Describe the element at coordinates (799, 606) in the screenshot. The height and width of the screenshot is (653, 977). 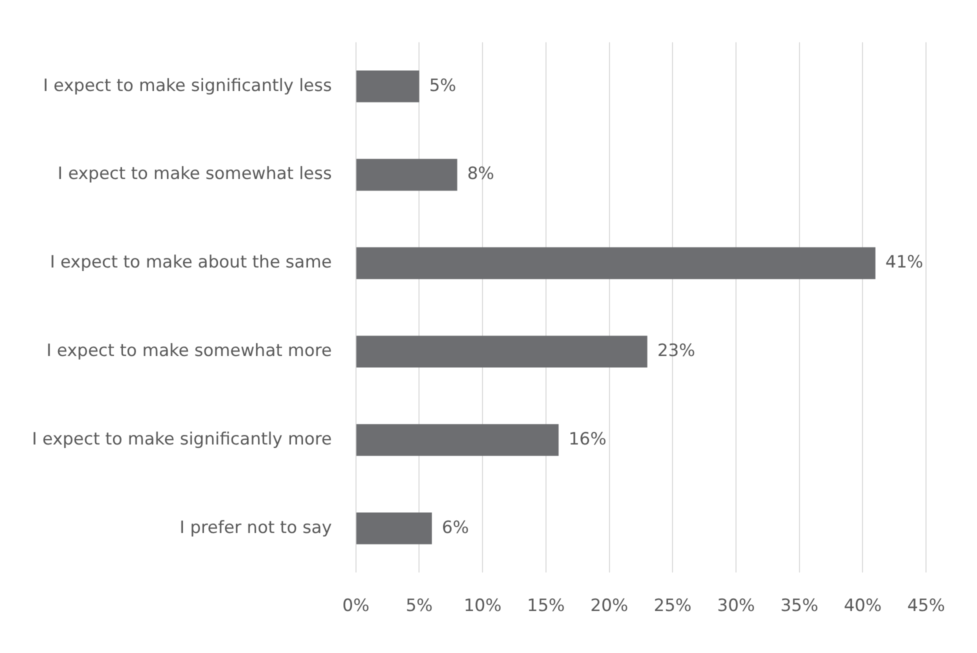
I see `x-tick-label: 35%` at that location.